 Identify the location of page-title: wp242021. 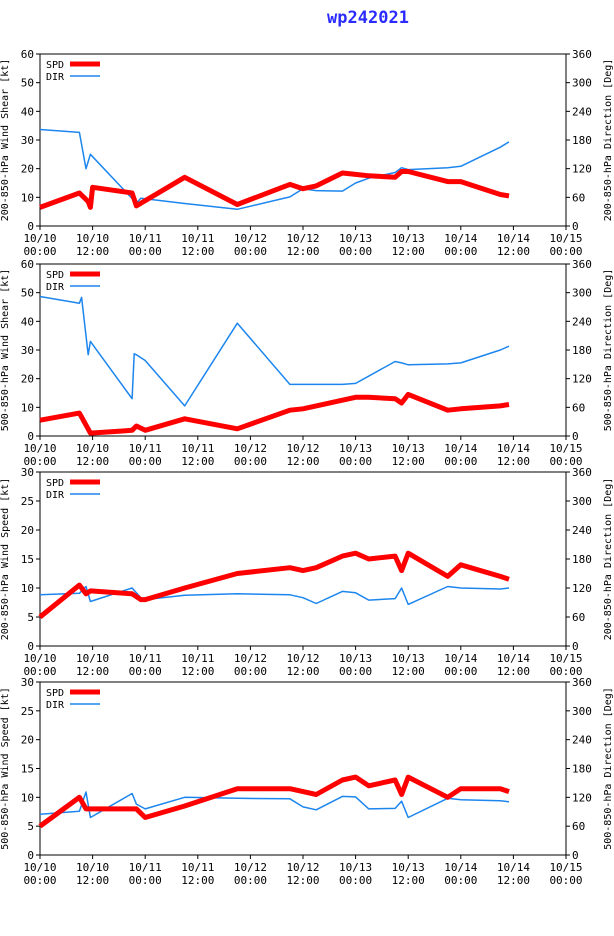
(368, 18).